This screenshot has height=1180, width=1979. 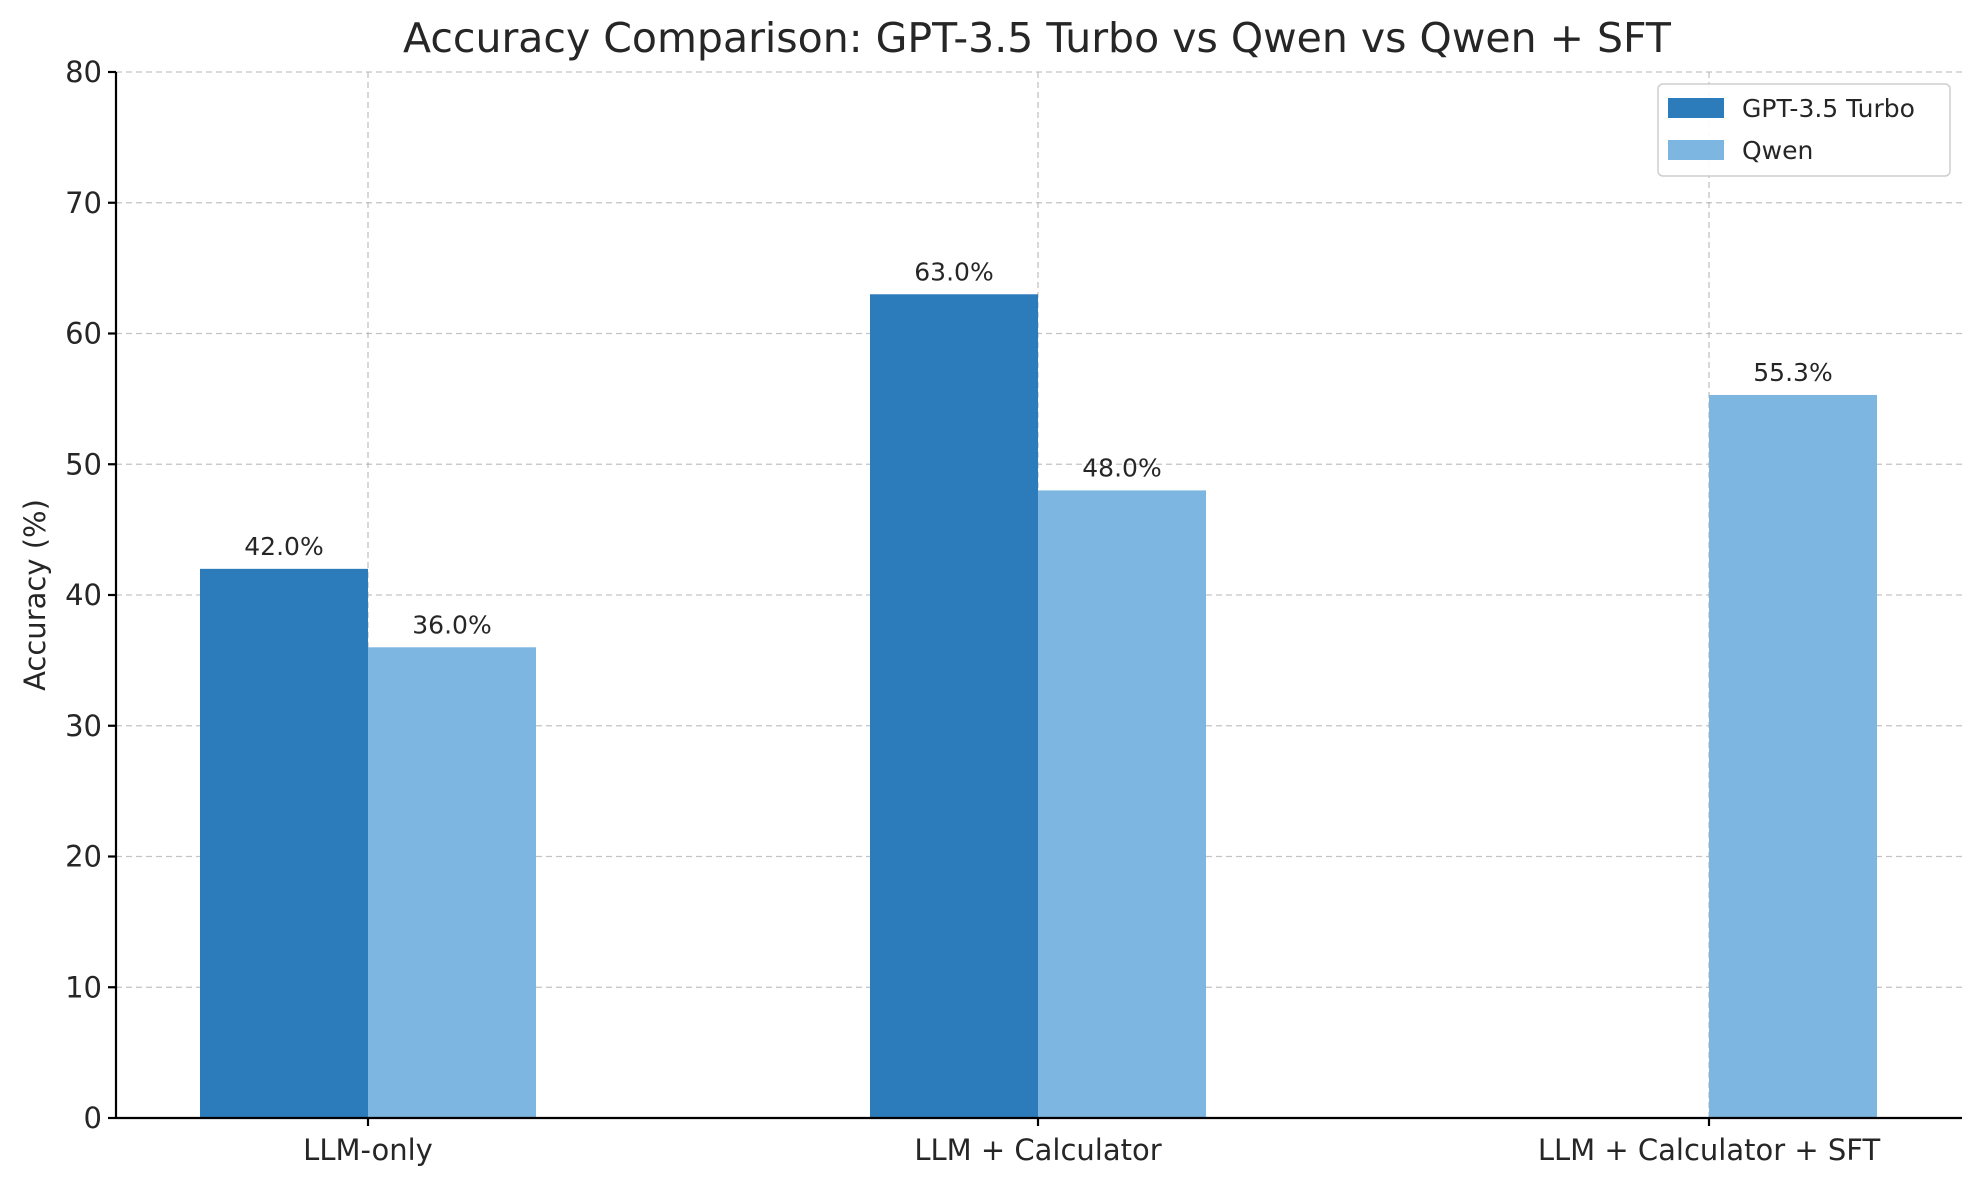 I want to click on y-tick-label: 30, so click(x=83, y=726).